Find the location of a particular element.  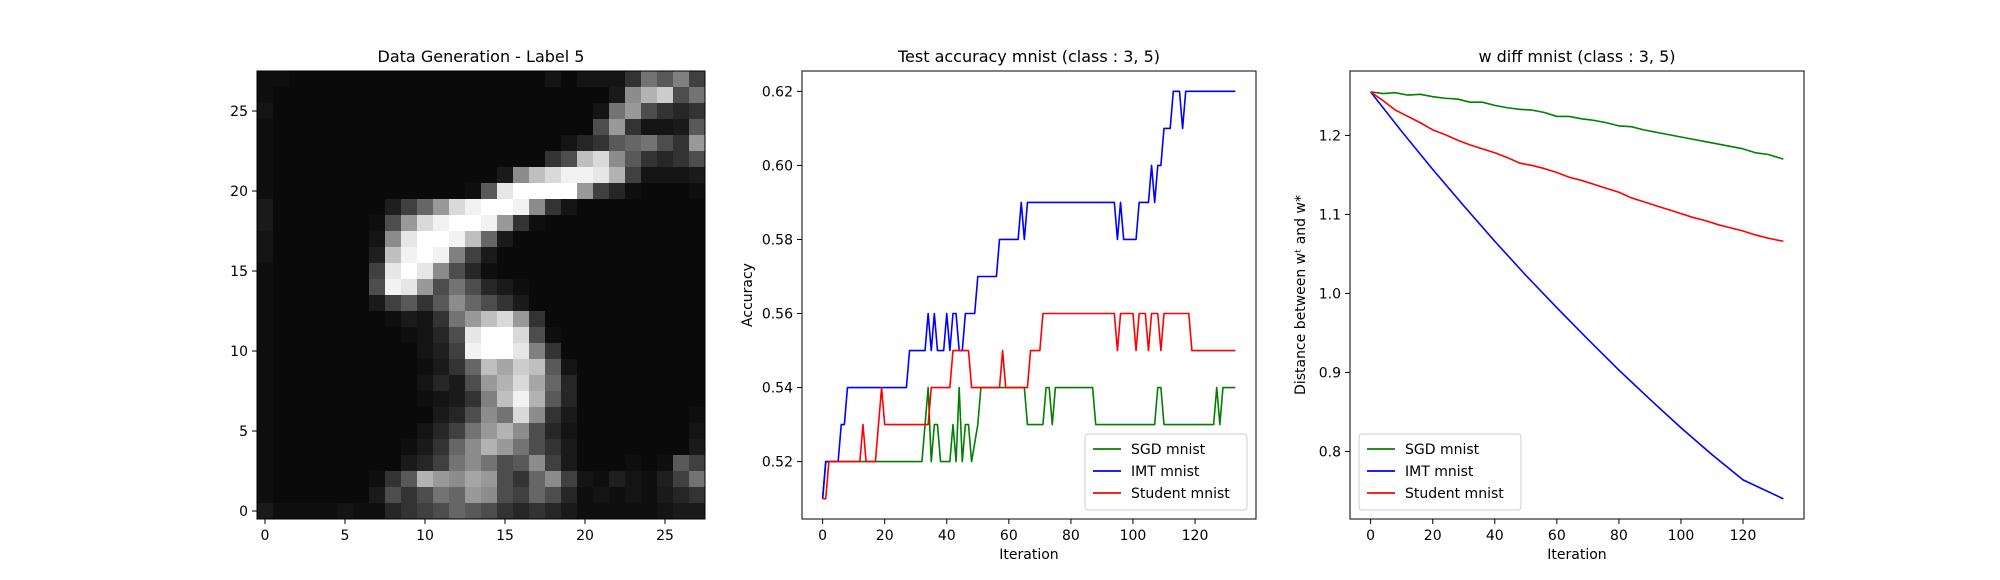

legend-label: IMT mnist is located at coordinates (1165, 472).